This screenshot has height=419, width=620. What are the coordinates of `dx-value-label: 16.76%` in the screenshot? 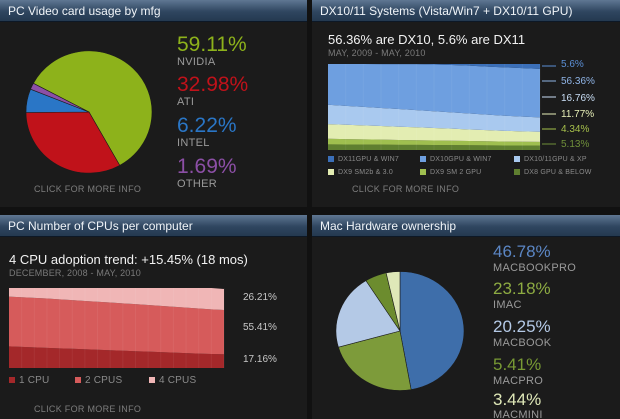 It's located at (578, 98).